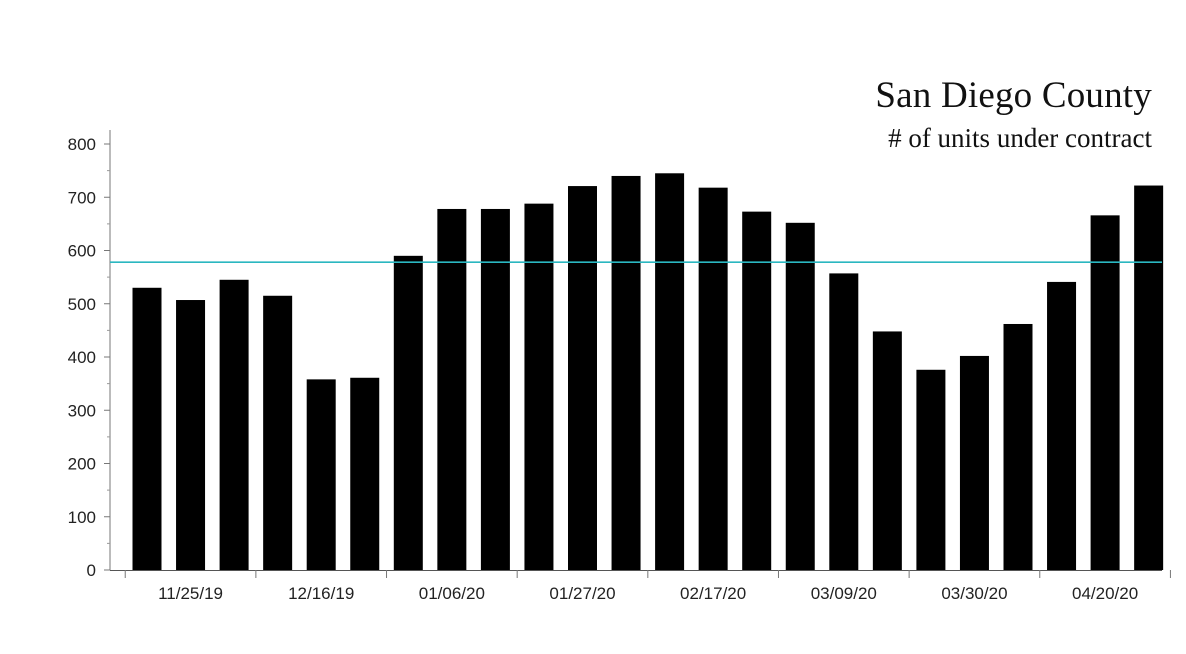  What do you see at coordinates (82, 357) in the screenshot?
I see `y-tick-label: 400` at bounding box center [82, 357].